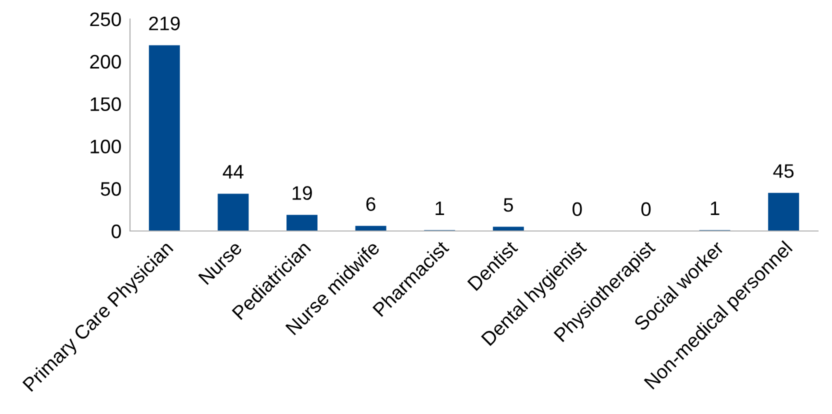  Describe the element at coordinates (783, 171) in the screenshot. I see `data-label: 45` at that location.